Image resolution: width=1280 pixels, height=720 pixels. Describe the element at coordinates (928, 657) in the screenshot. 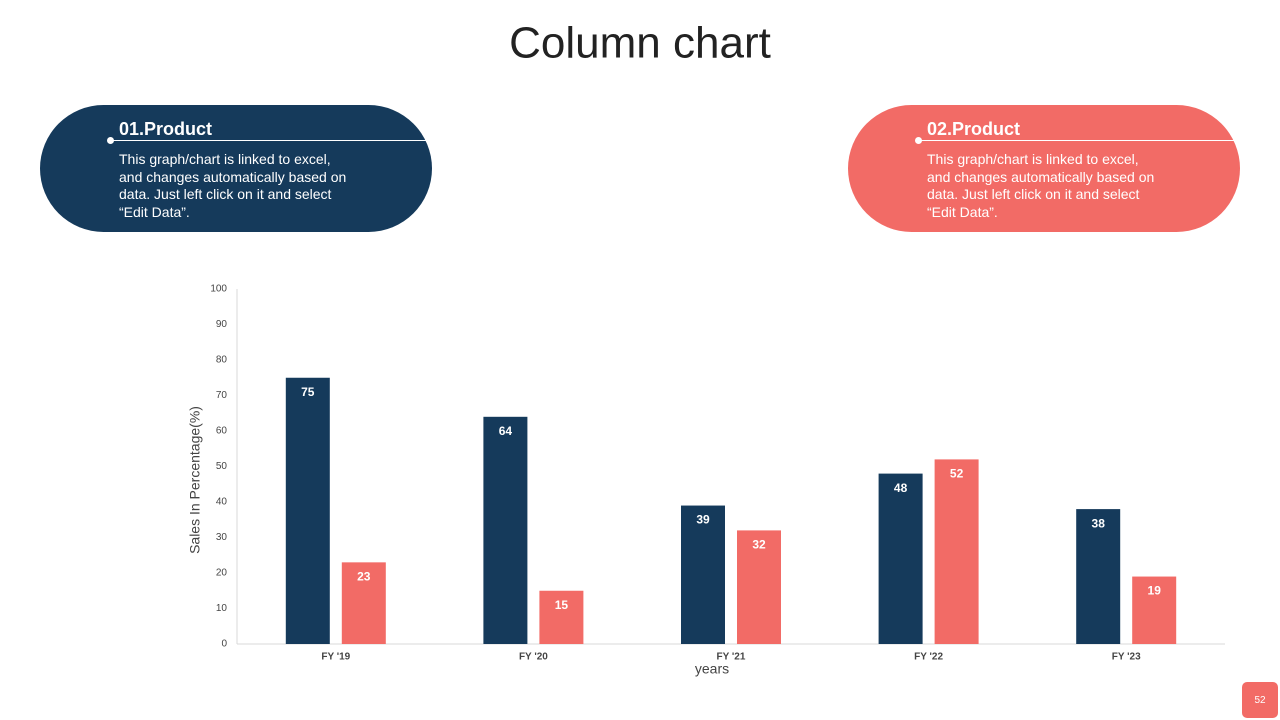

I see `x-tick-label: FY '22` at that location.